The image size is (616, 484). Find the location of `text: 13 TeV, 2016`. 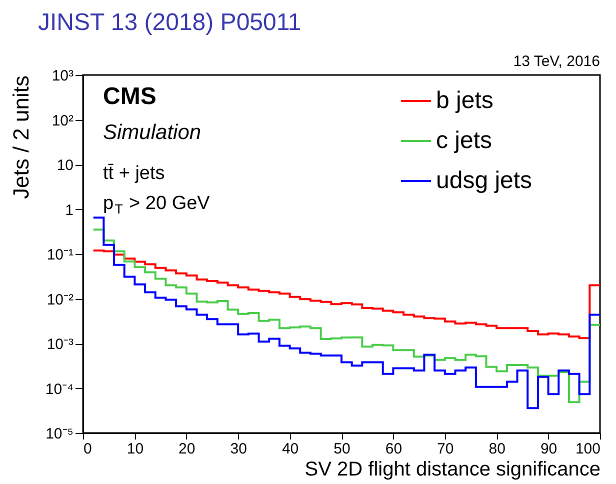

text: 13 TeV, 2016 is located at coordinates (556, 61).